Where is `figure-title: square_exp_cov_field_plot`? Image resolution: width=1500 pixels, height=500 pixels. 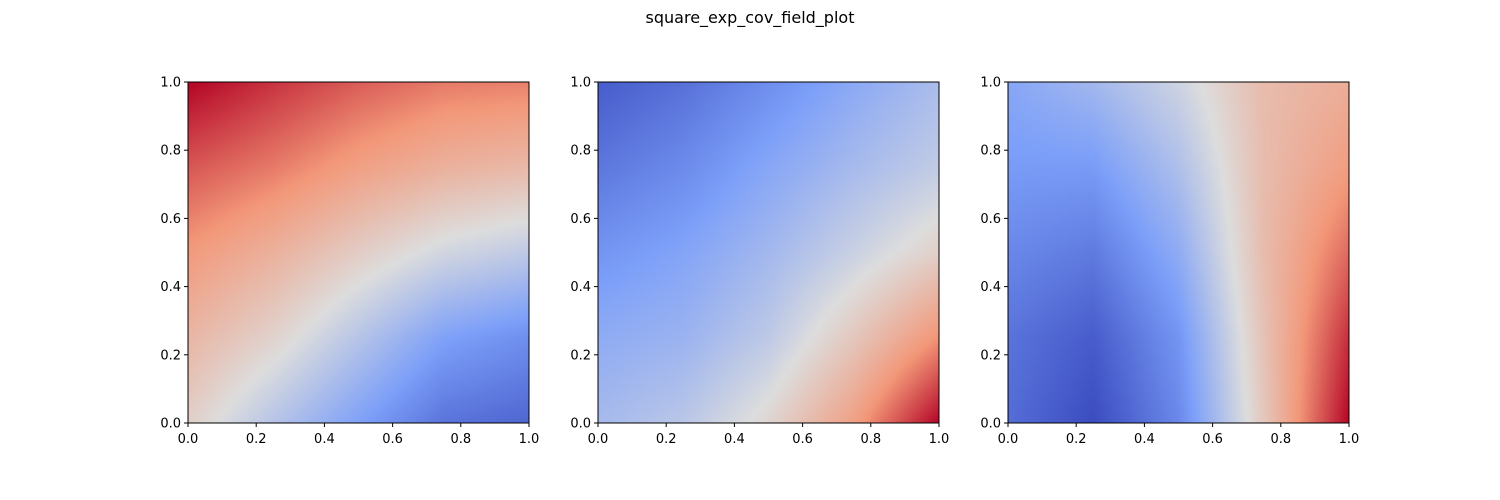 figure-title: square_exp_cov_field_plot is located at coordinates (750, 18).